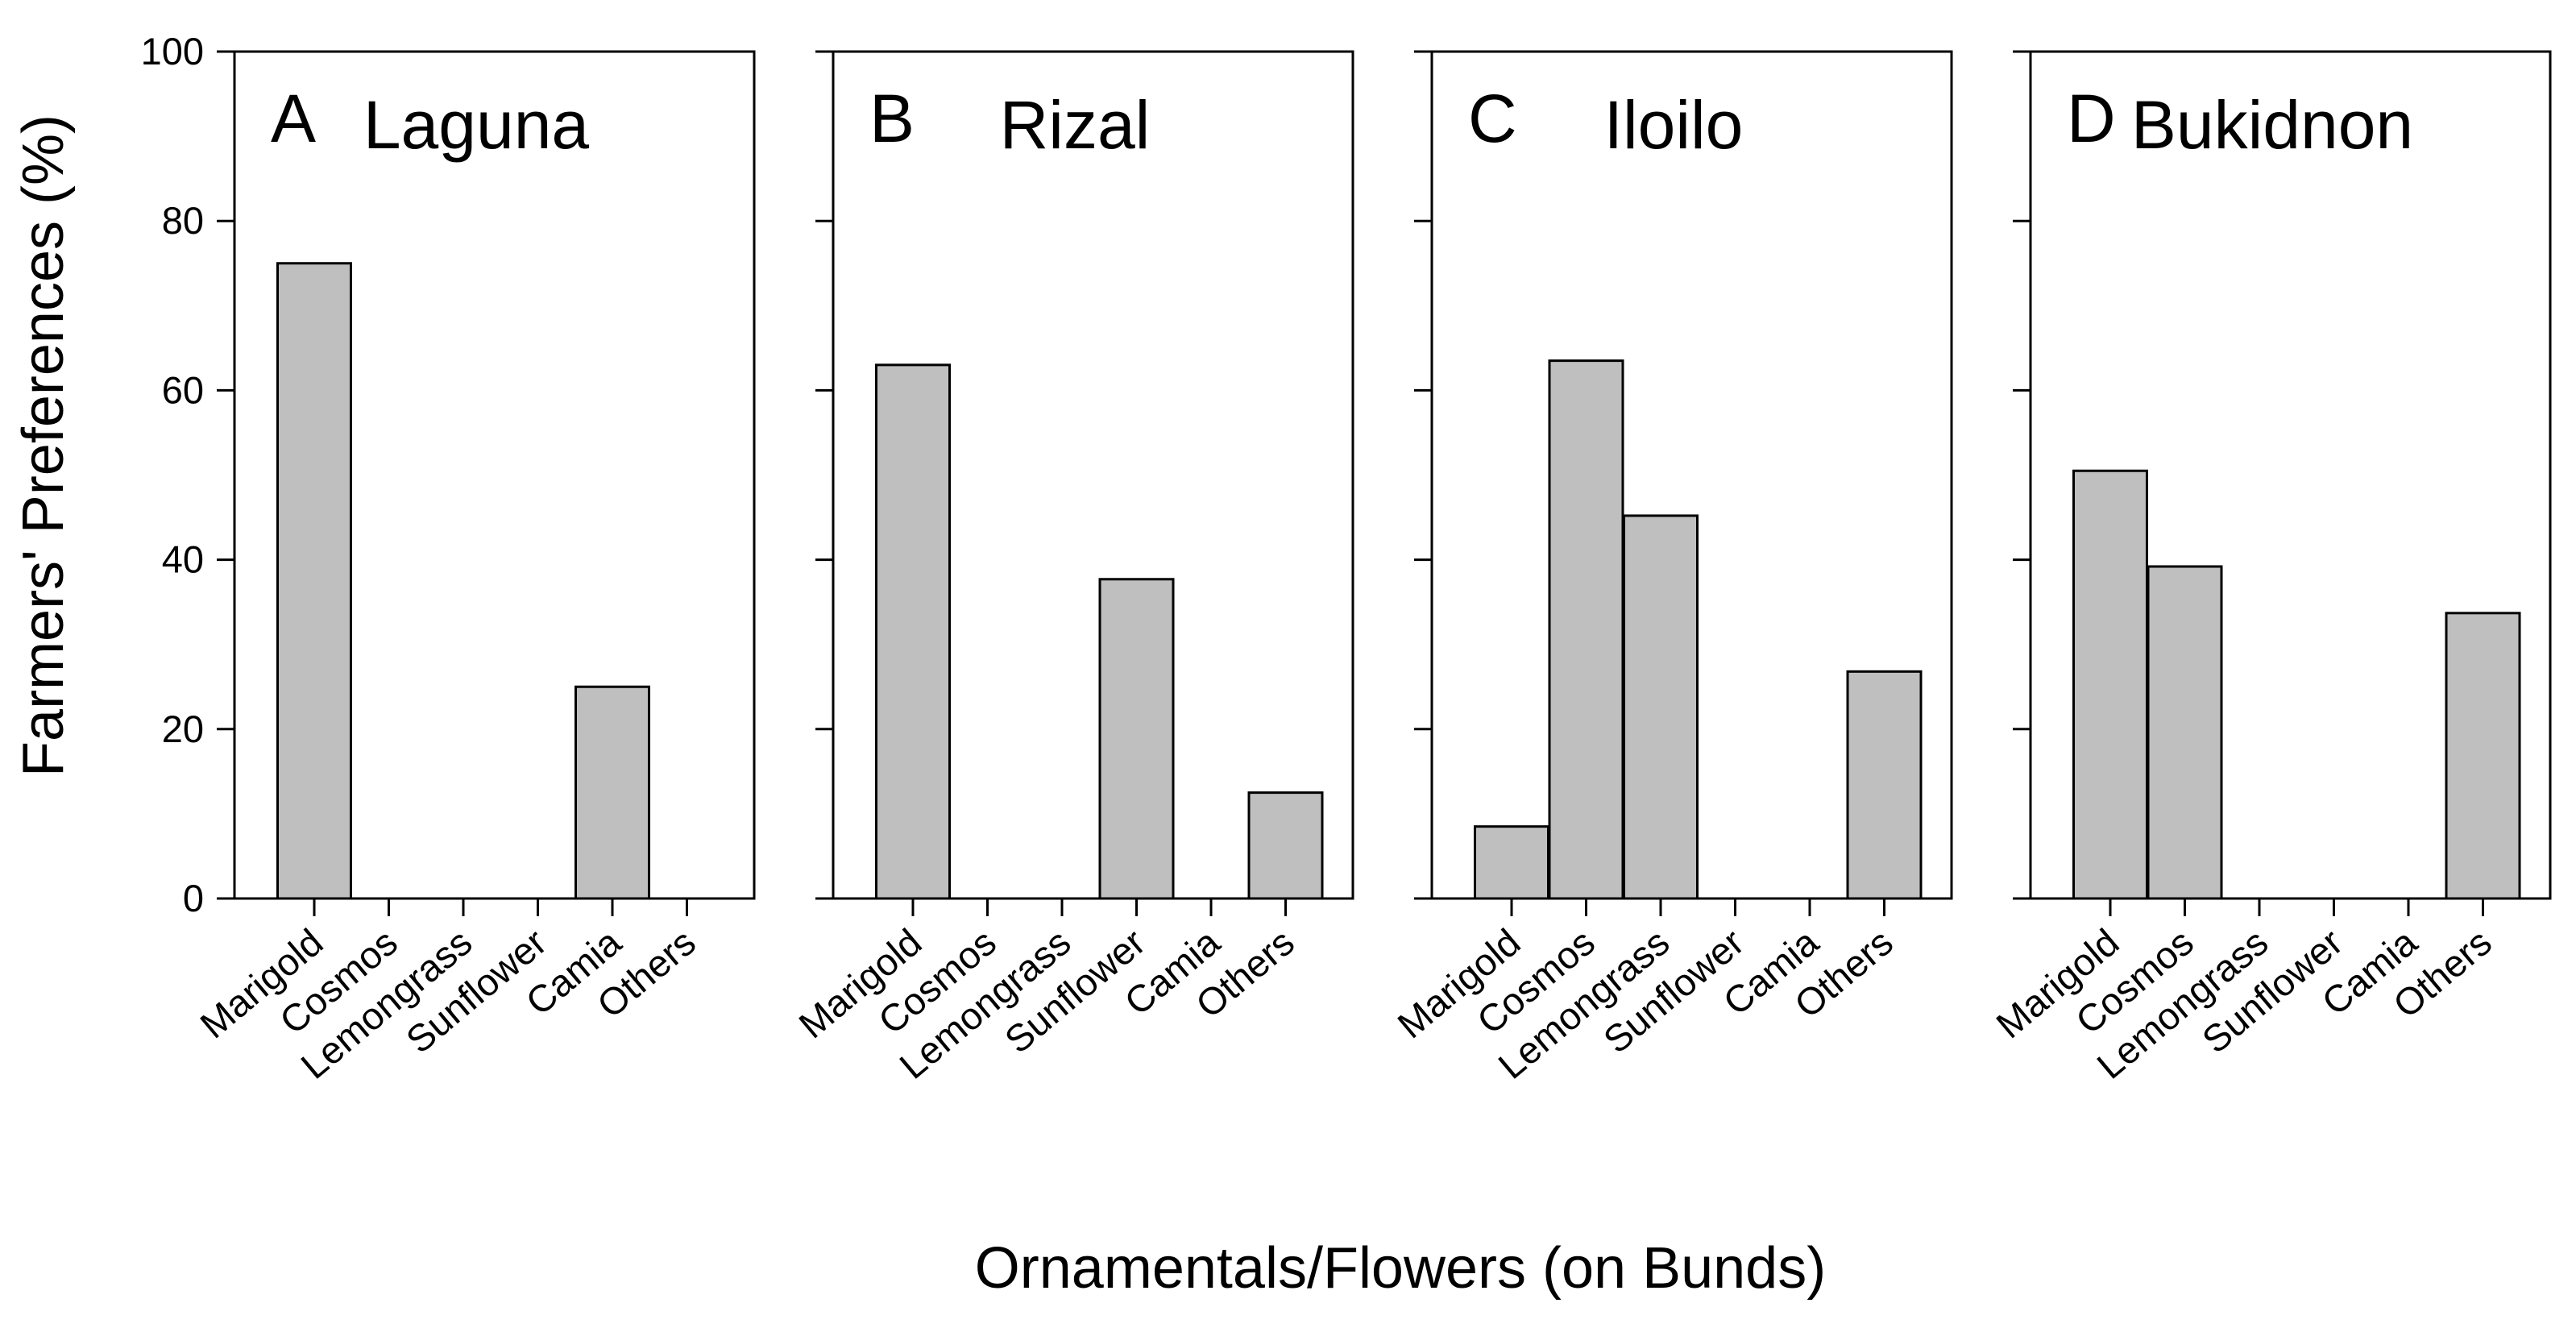 This screenshot has height=1328, width=2576. Describe the element at coordinates (193, 898) in the screenshot. I see `y-tick-label: 0` at that location.